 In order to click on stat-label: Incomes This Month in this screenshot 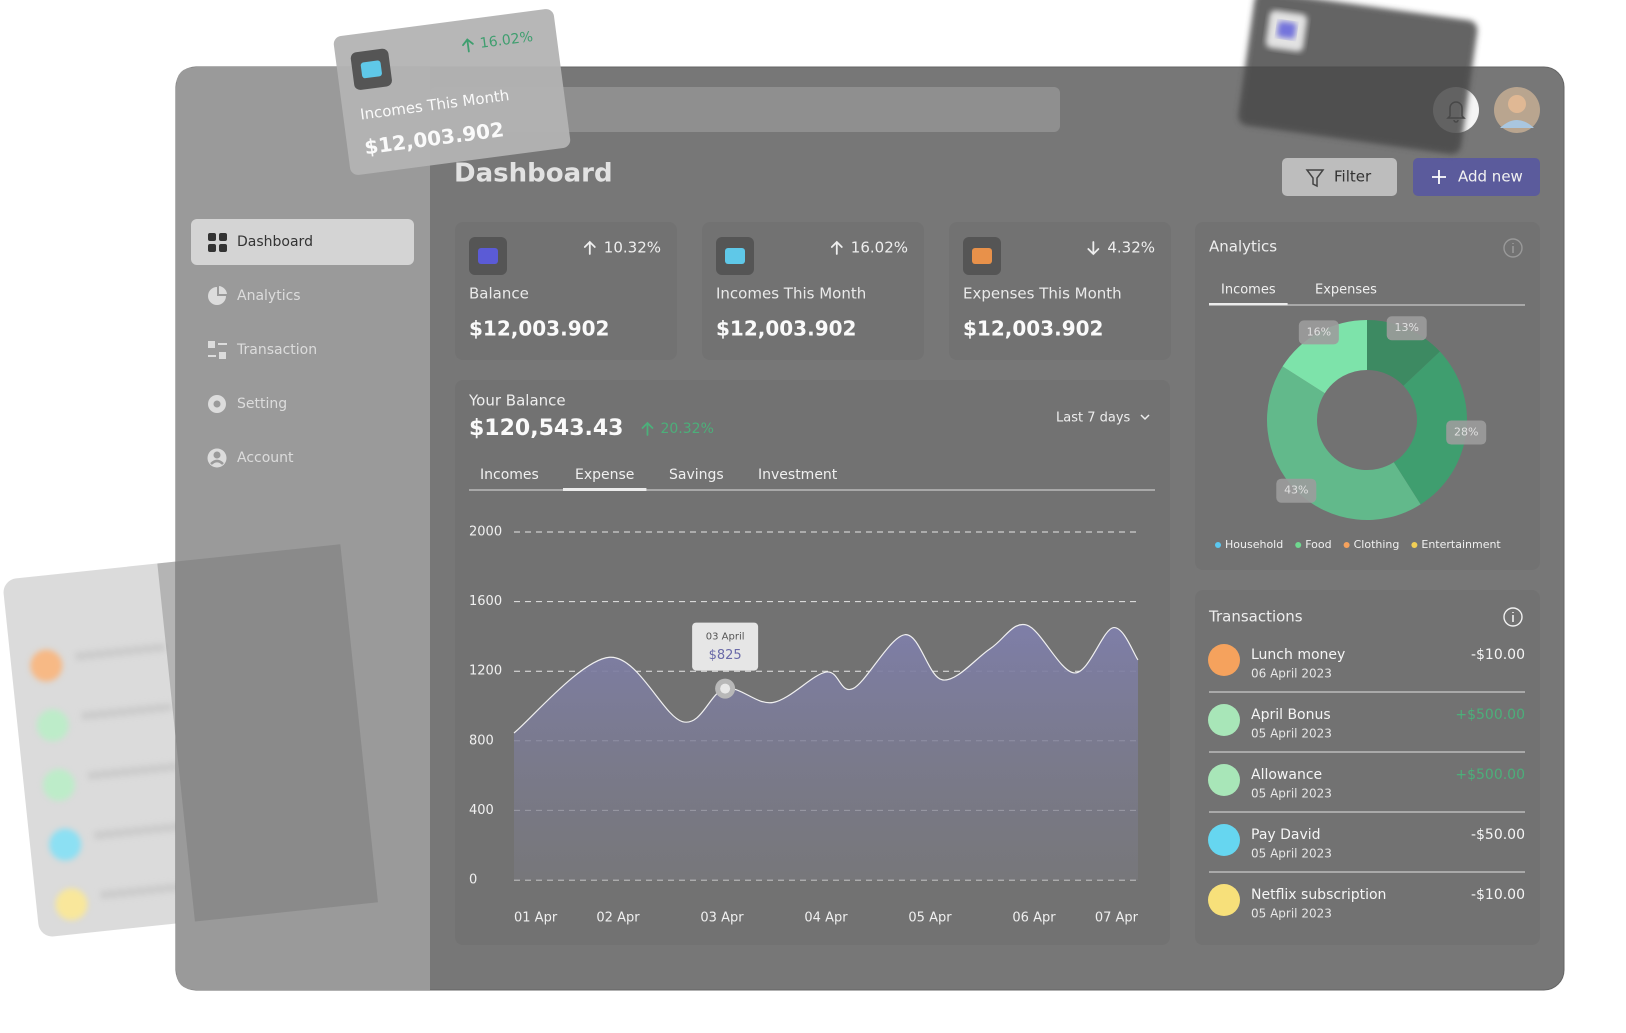, I will do `click(791, 294)`.